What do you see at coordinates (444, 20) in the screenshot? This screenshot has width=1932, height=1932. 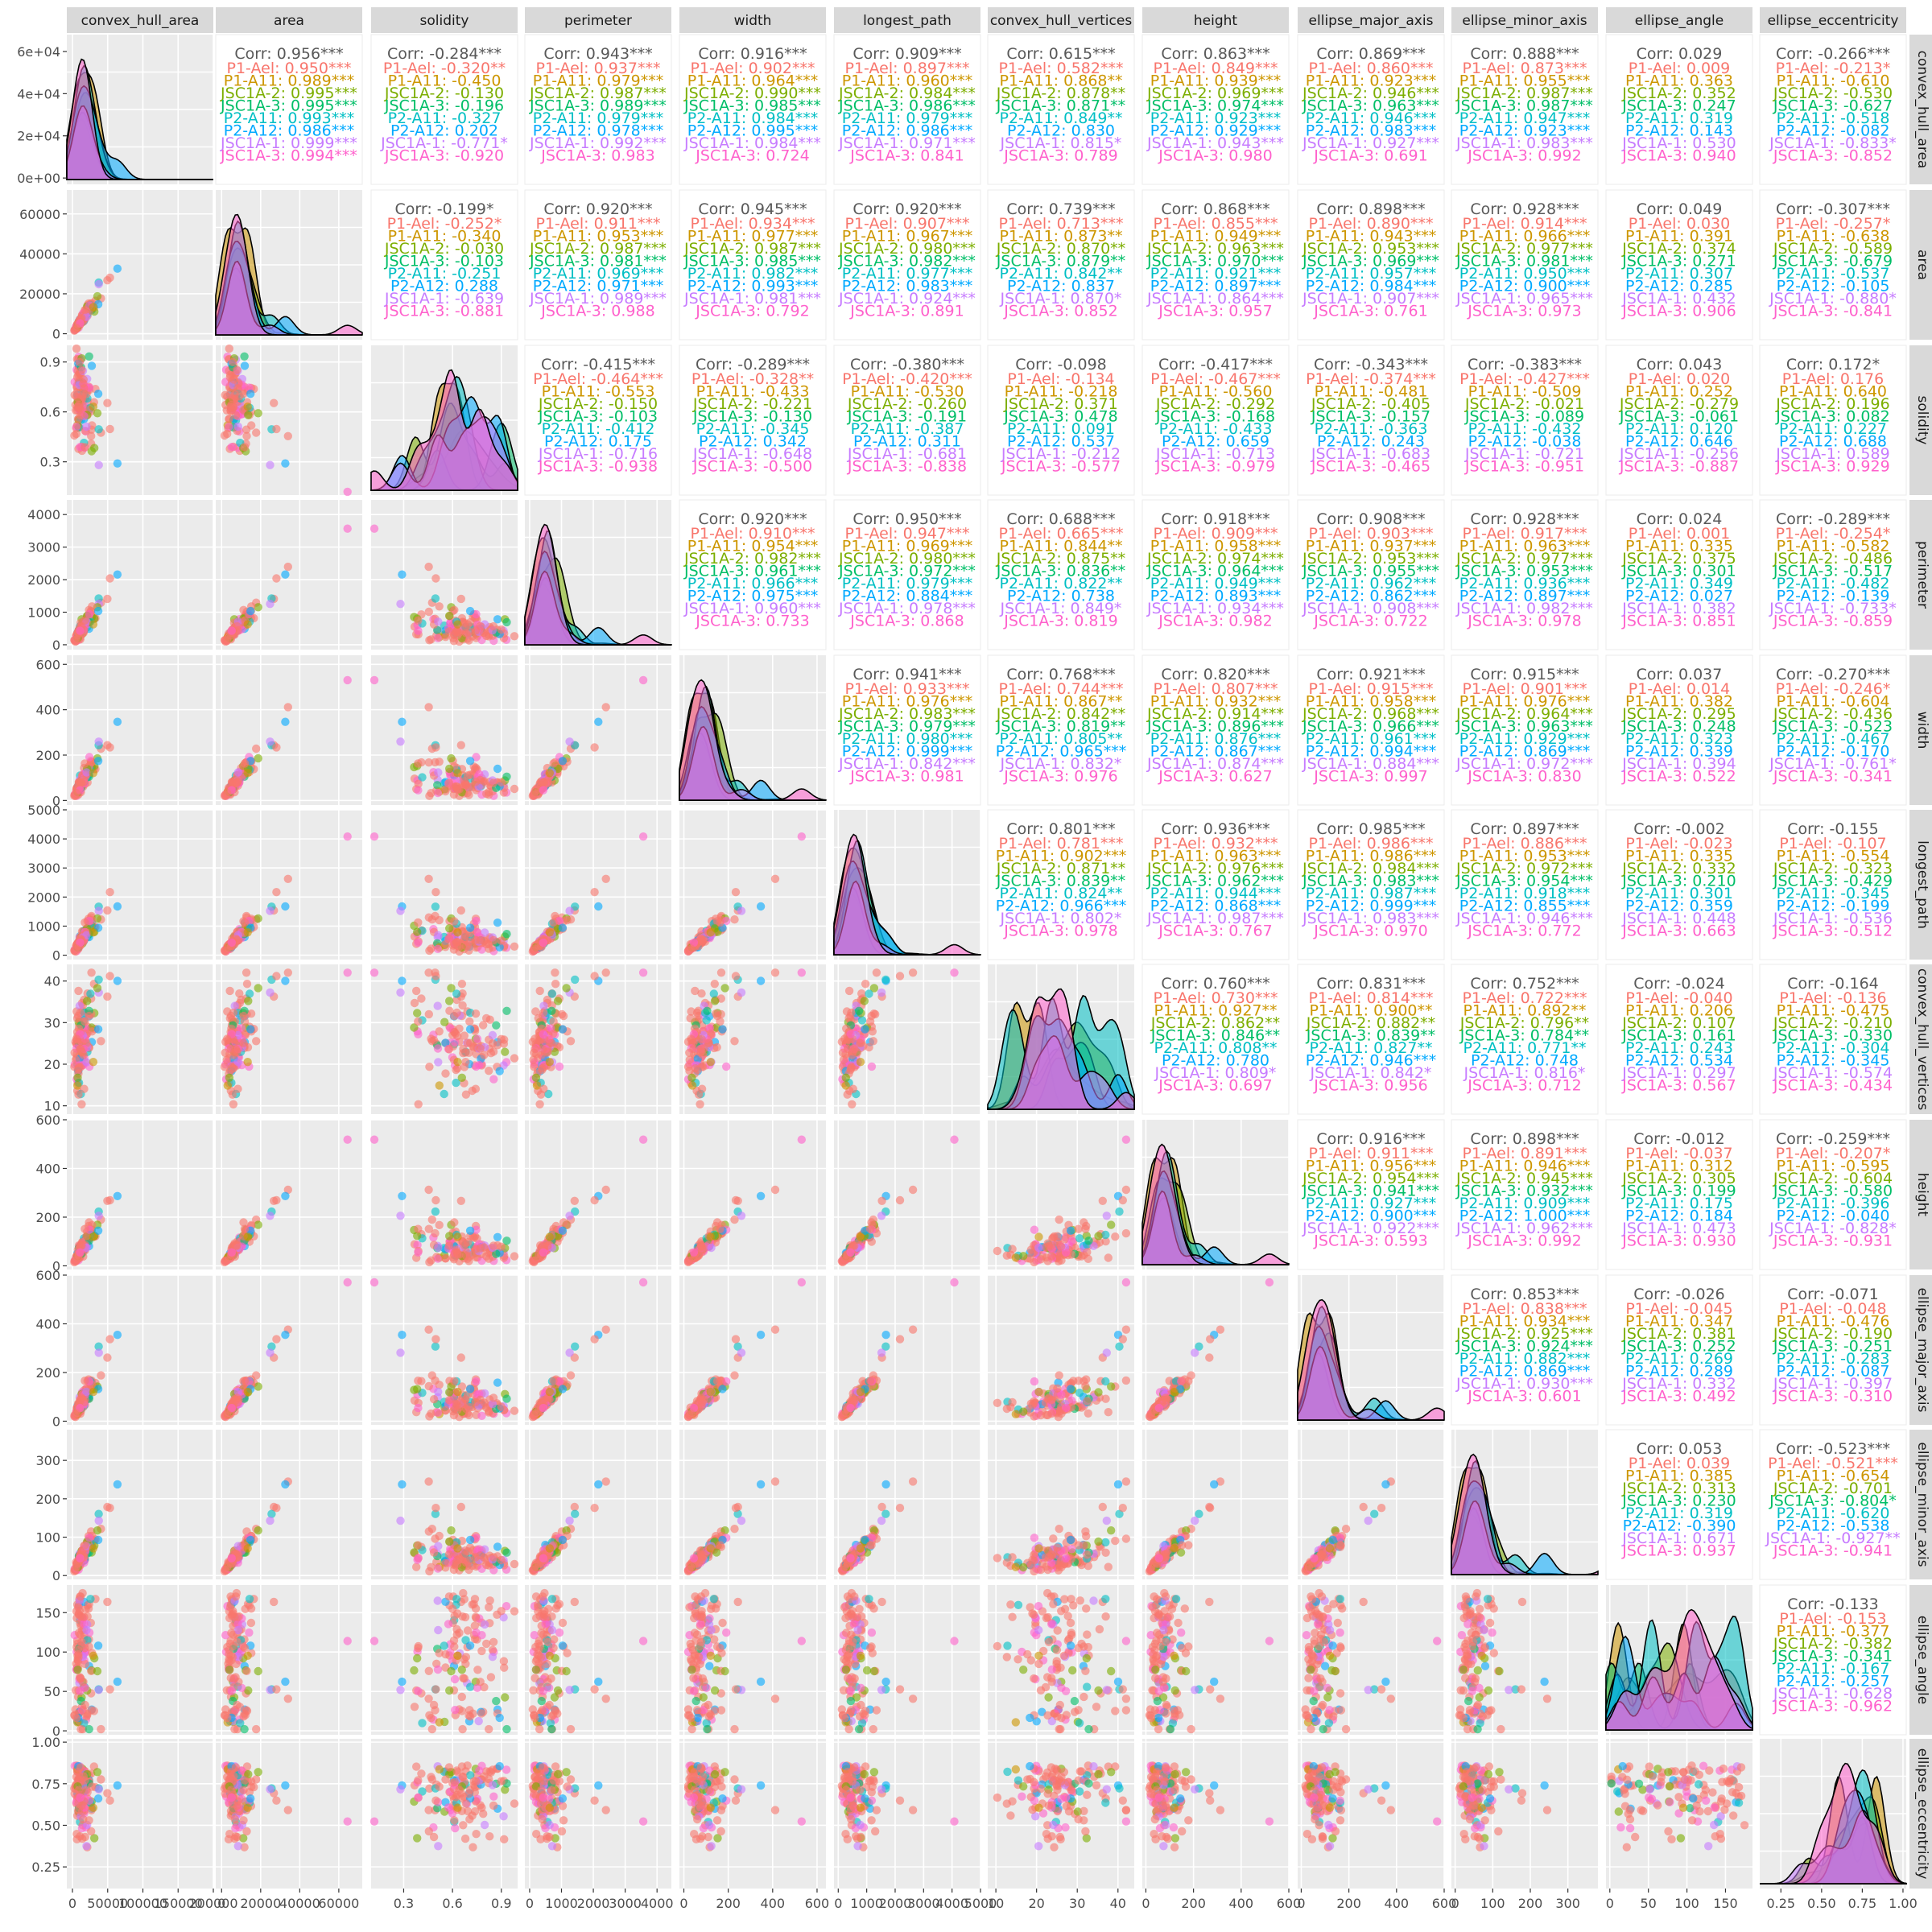 I see `strip-solidity` at bounding box center [444, 20].